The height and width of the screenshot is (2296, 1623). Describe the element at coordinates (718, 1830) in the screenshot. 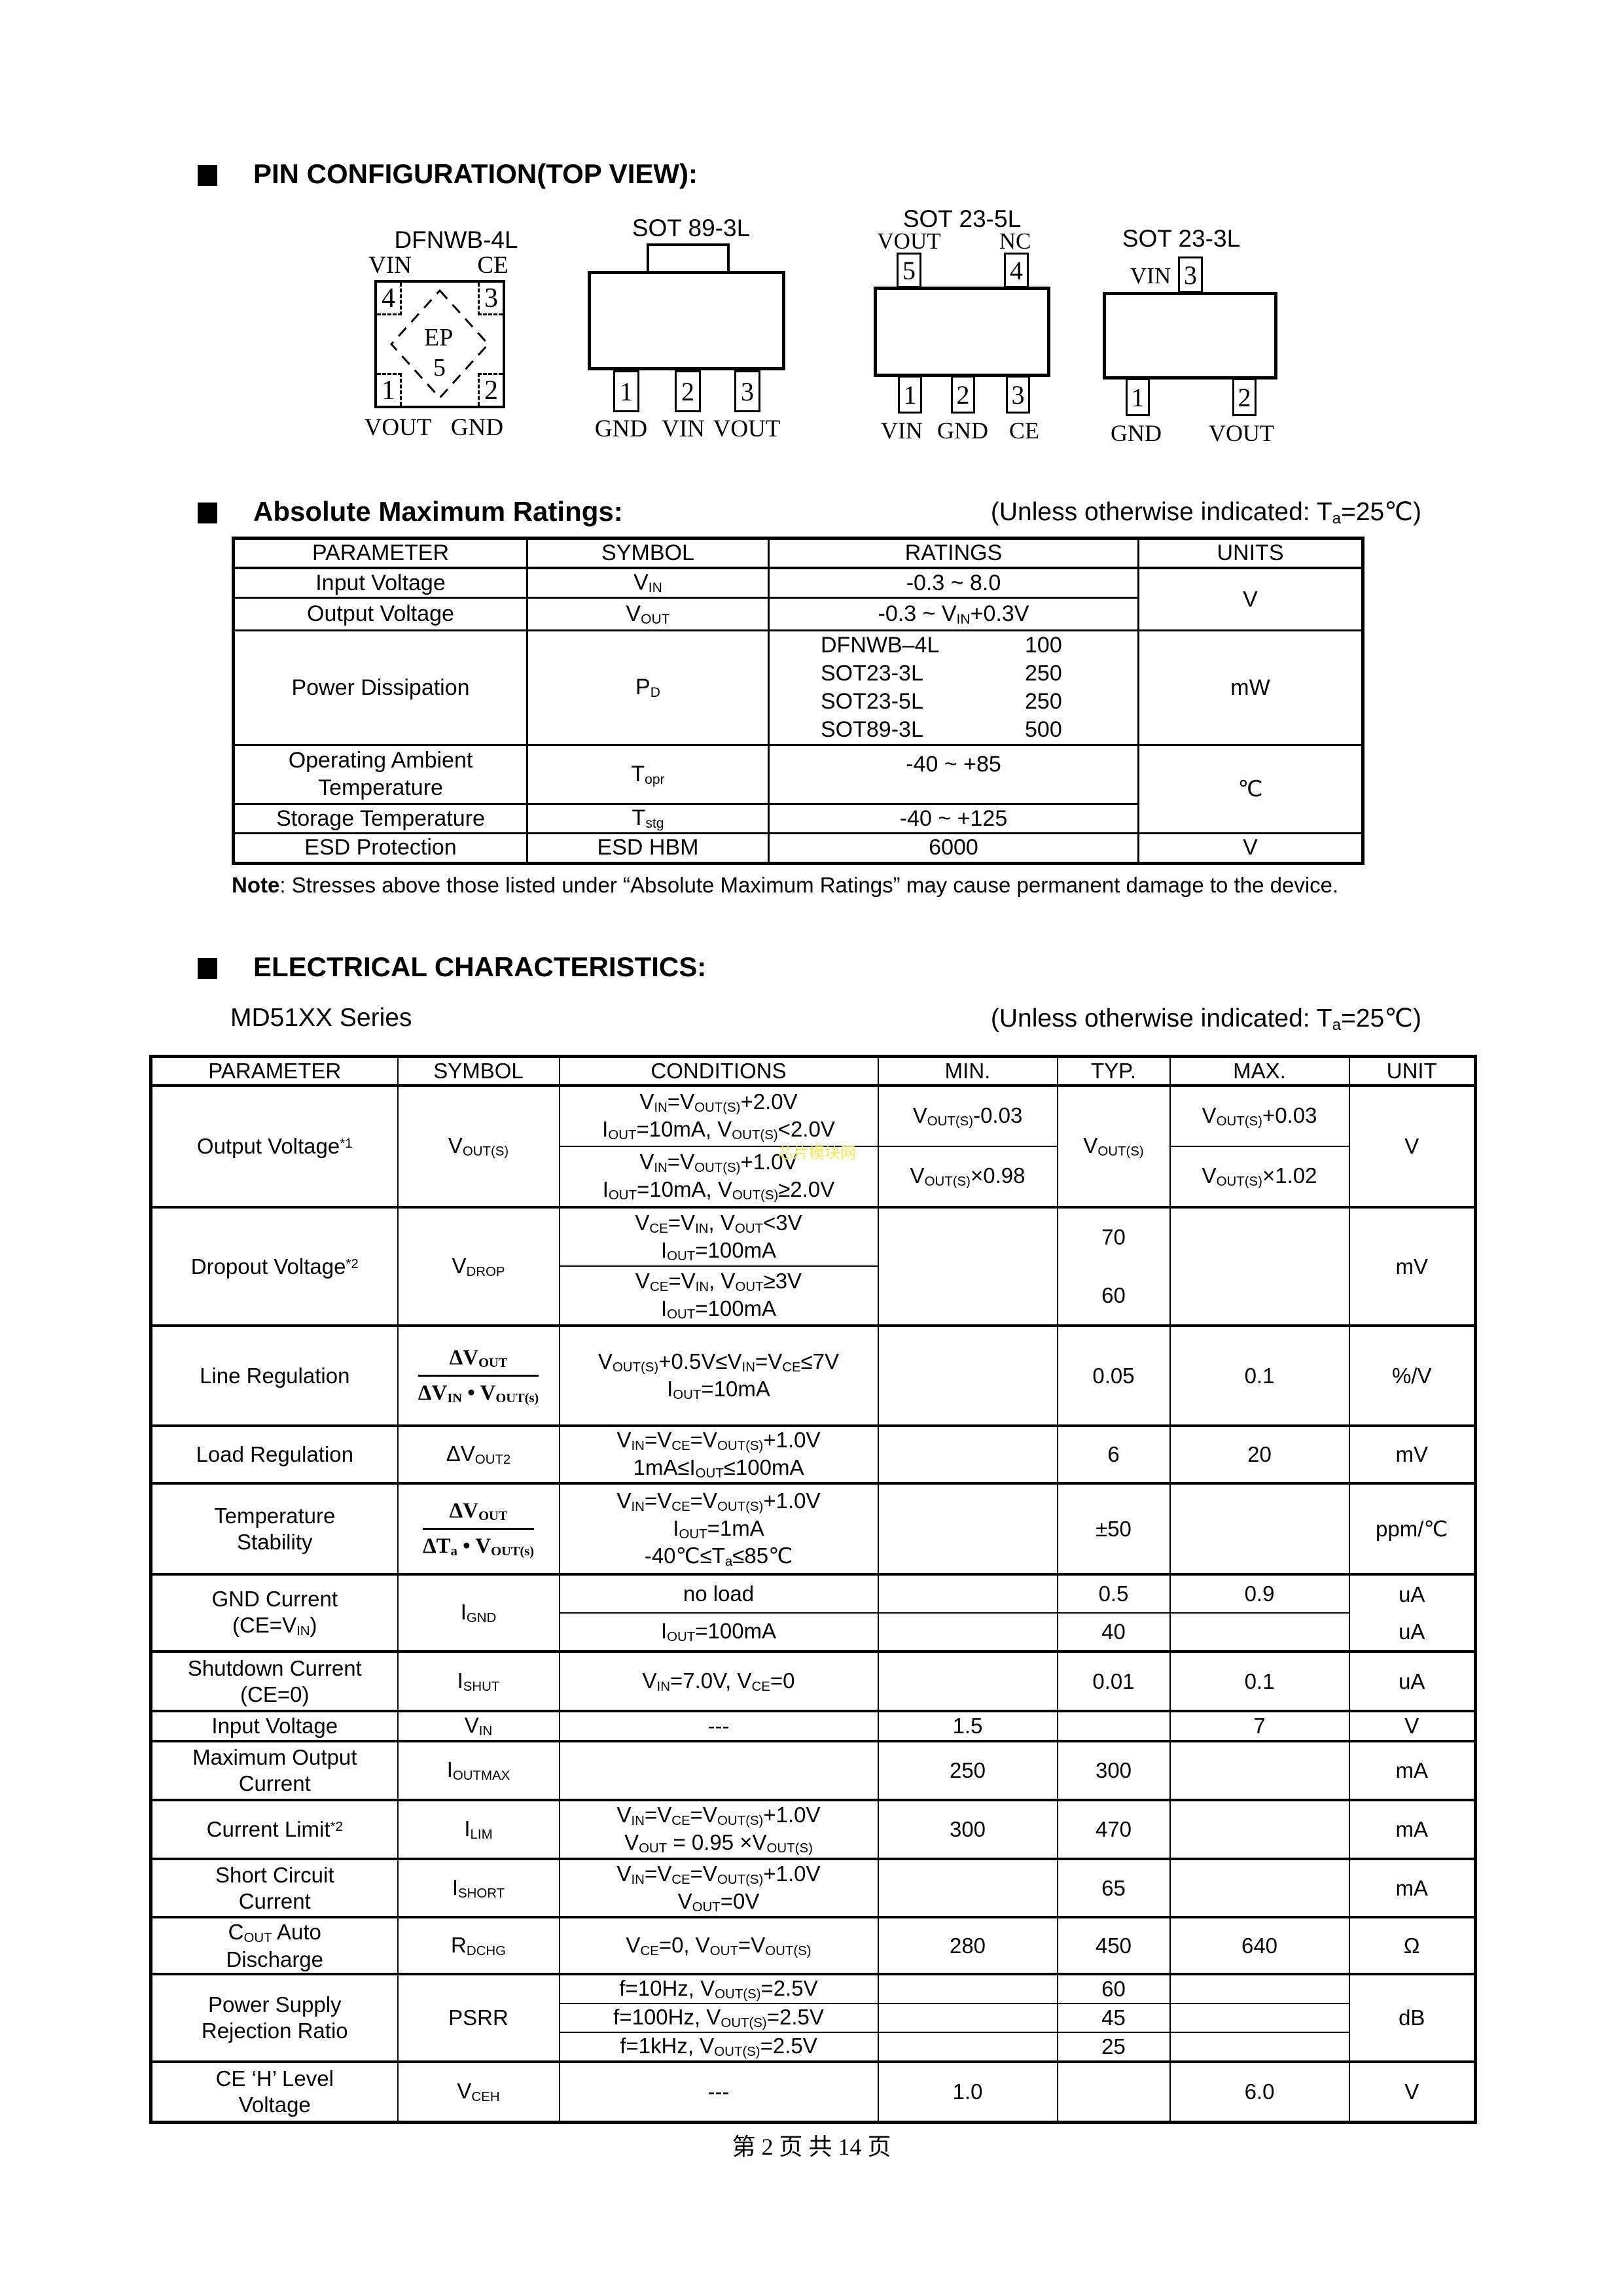

I see `cell-cond: VIN=VCE=VOUT(S)+1.0V VOUT = 0.95 ×VOUT(S)` at that location.